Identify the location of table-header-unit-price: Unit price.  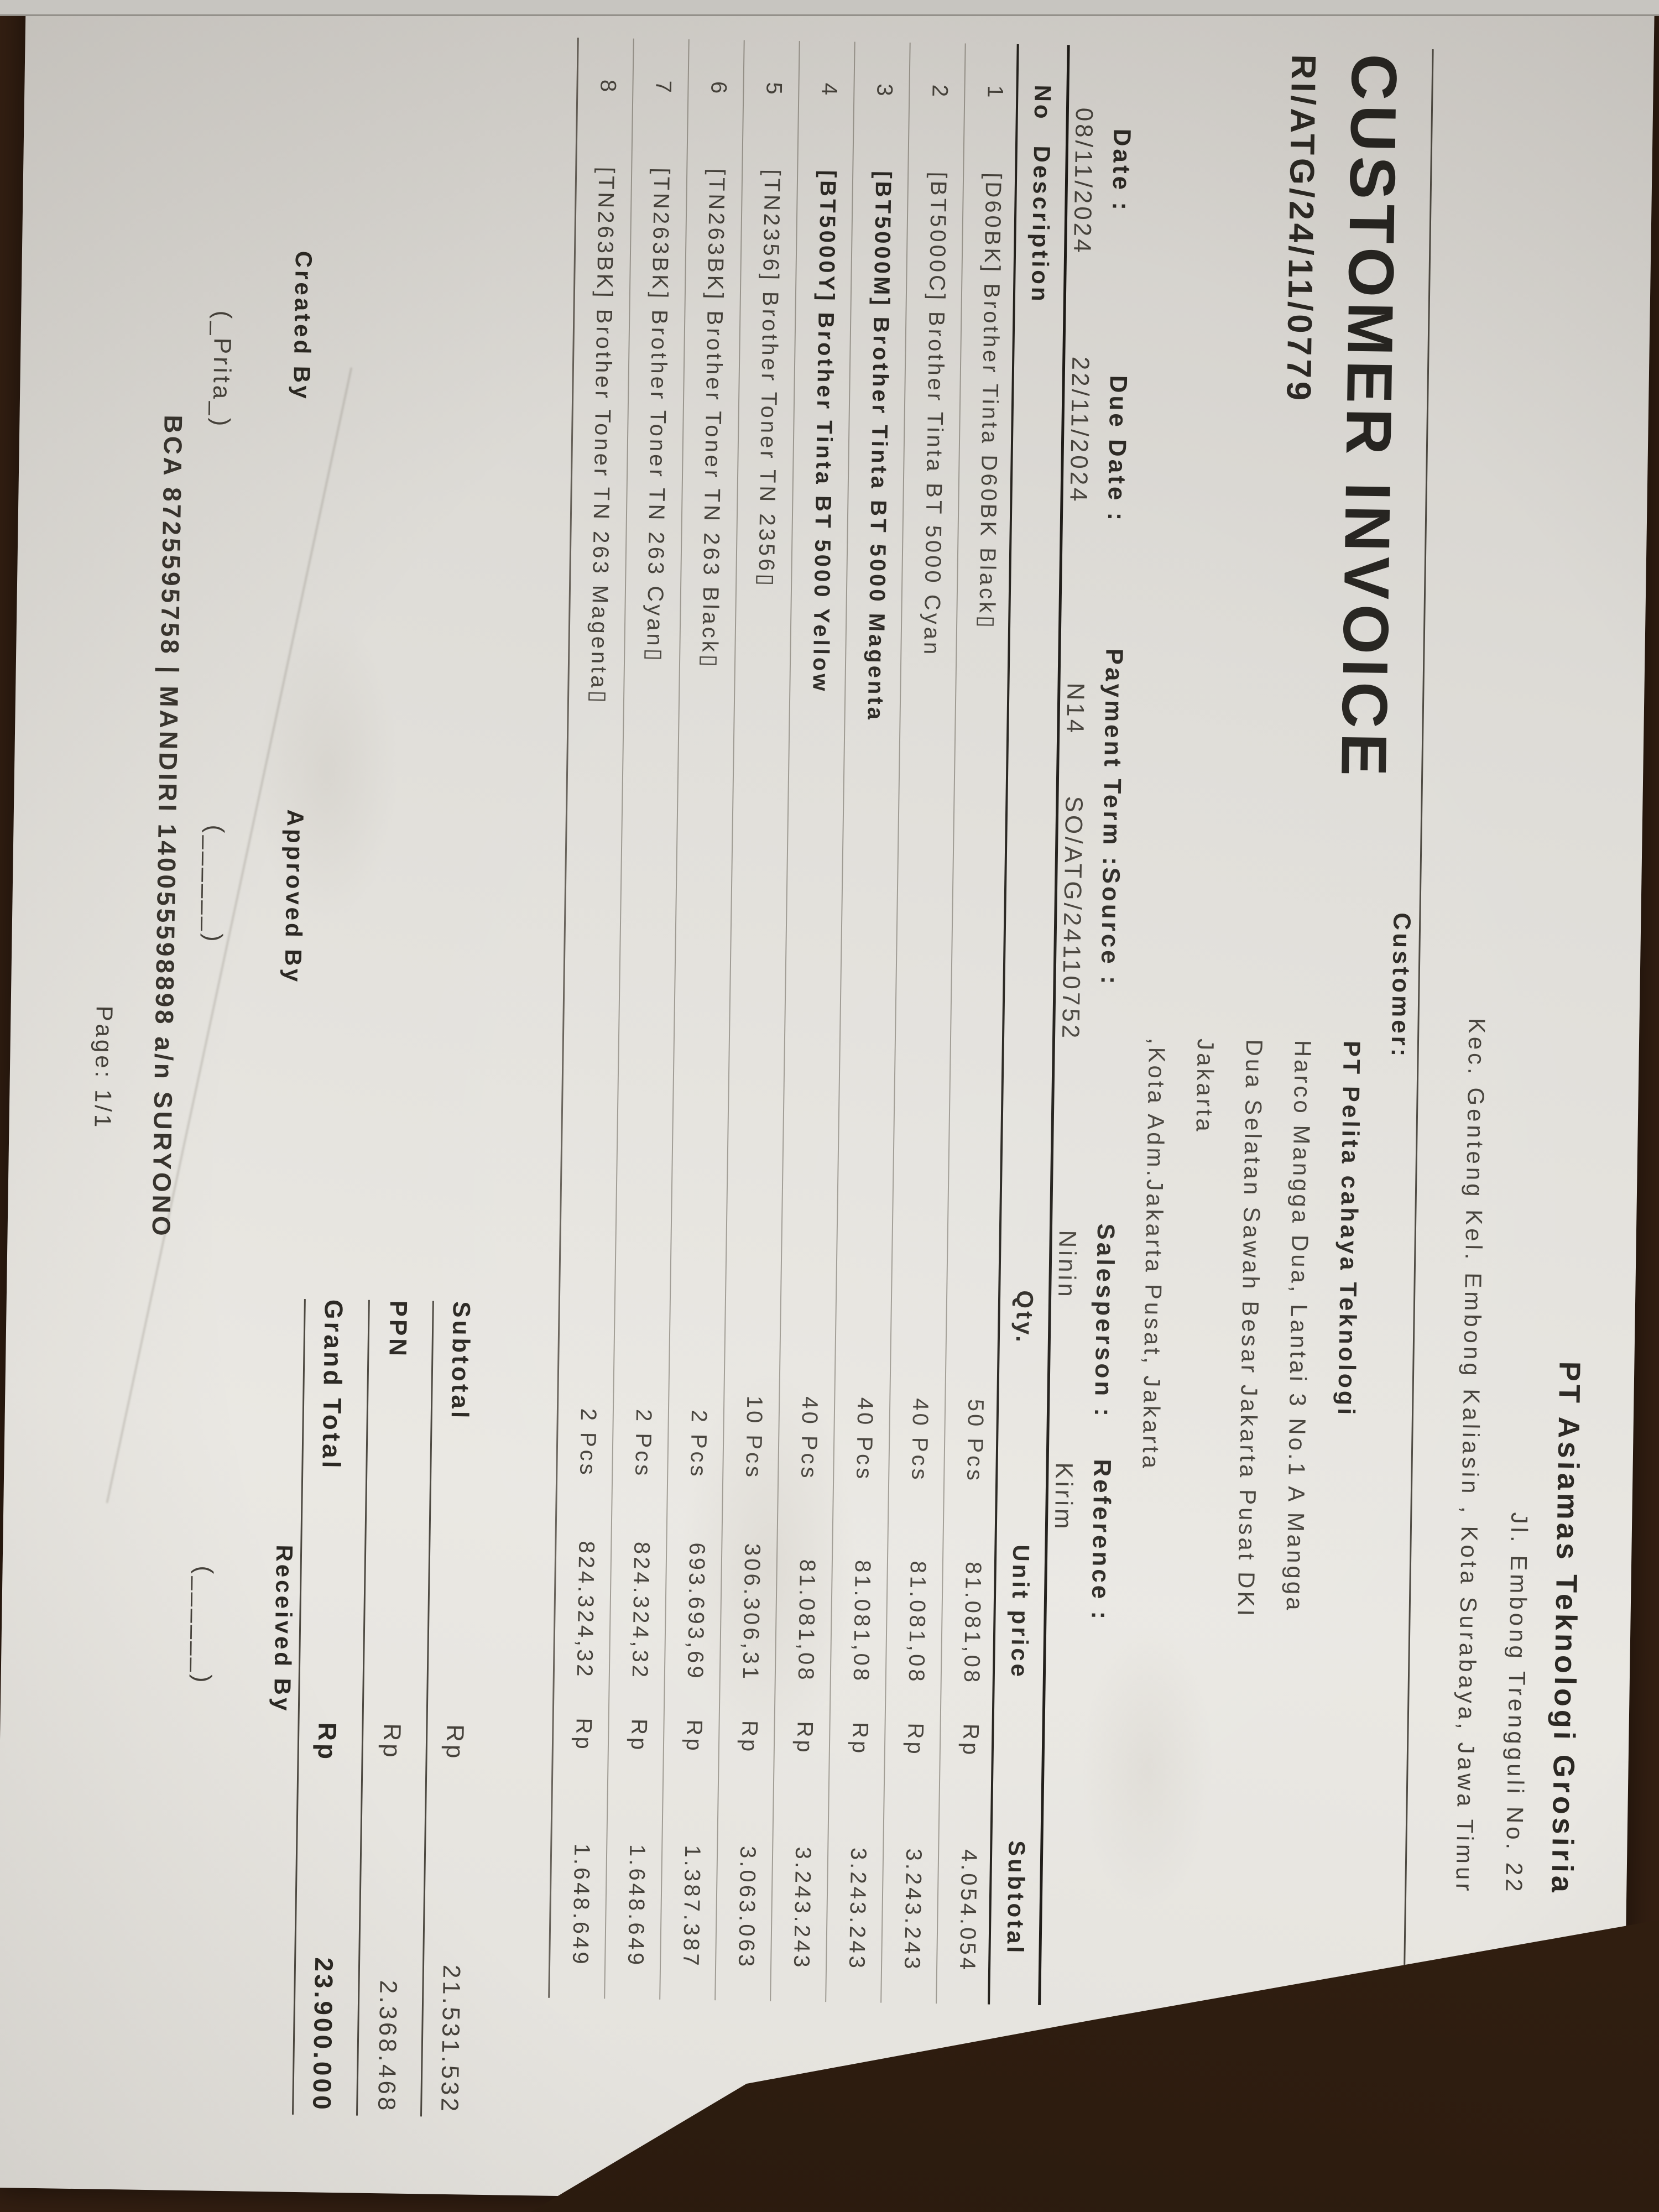
(1021, 1612).